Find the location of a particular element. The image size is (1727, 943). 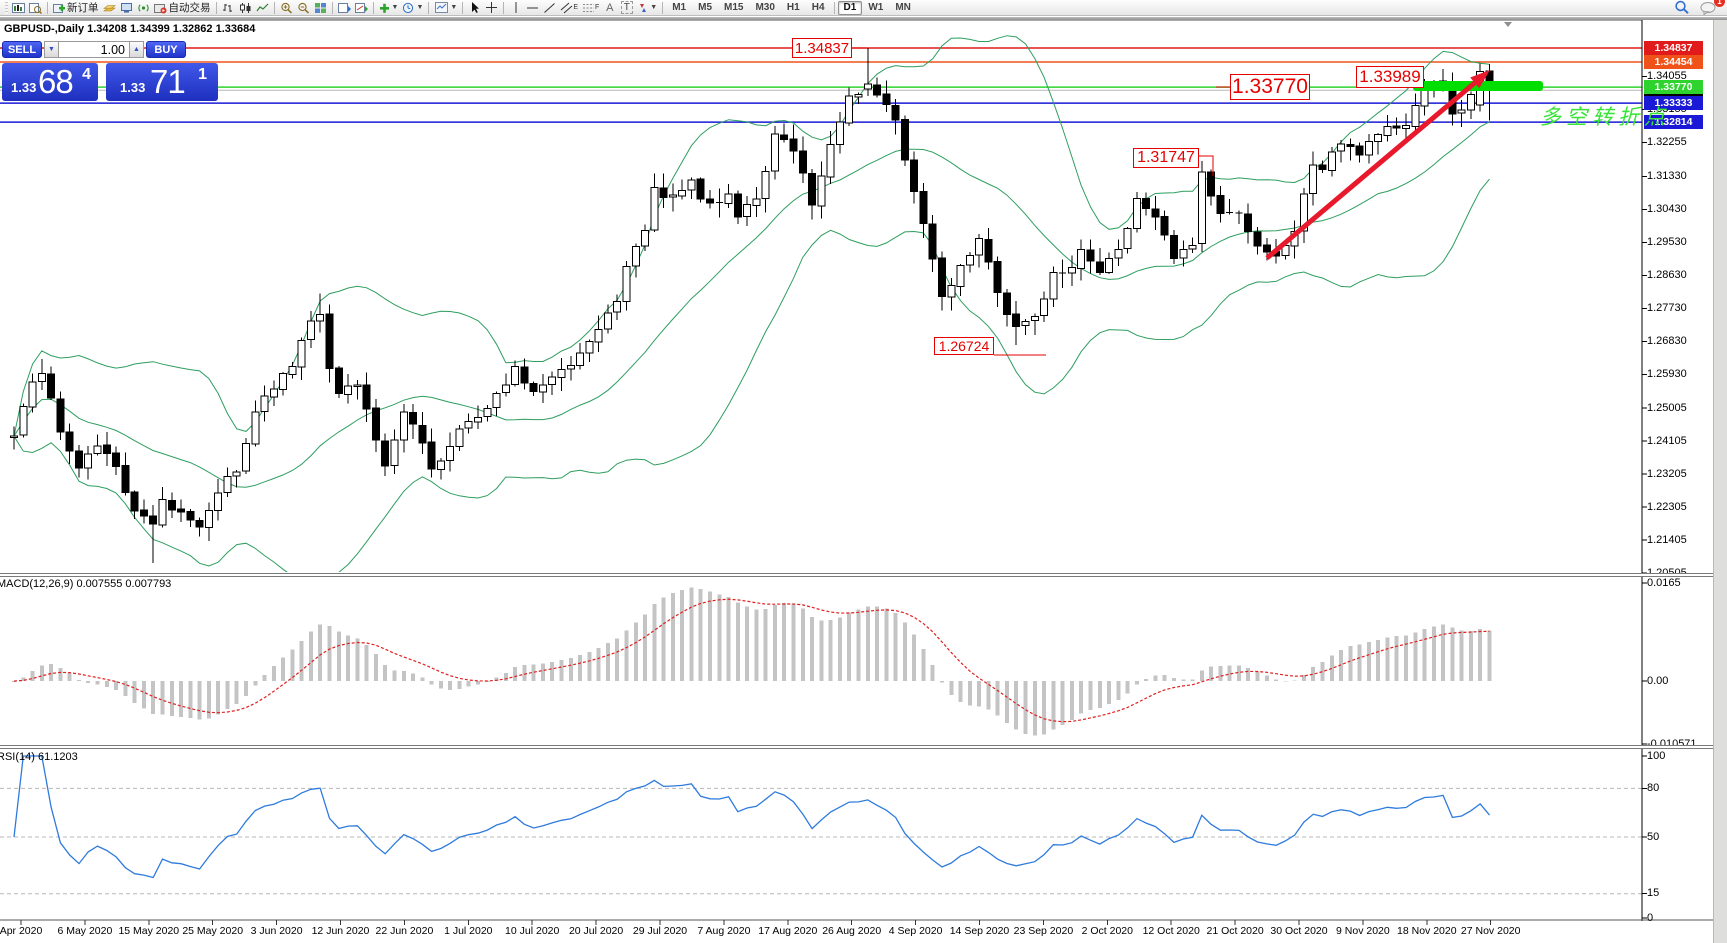

date-axis-label: 21 Oct 2020 is located at coordinates (1235, 931).